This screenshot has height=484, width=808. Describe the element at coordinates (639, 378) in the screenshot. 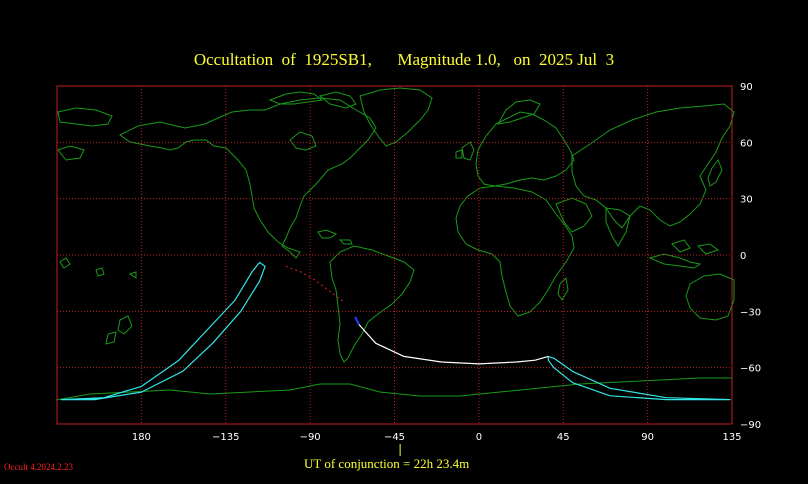

I see `path-limit-loop-east` at that location.